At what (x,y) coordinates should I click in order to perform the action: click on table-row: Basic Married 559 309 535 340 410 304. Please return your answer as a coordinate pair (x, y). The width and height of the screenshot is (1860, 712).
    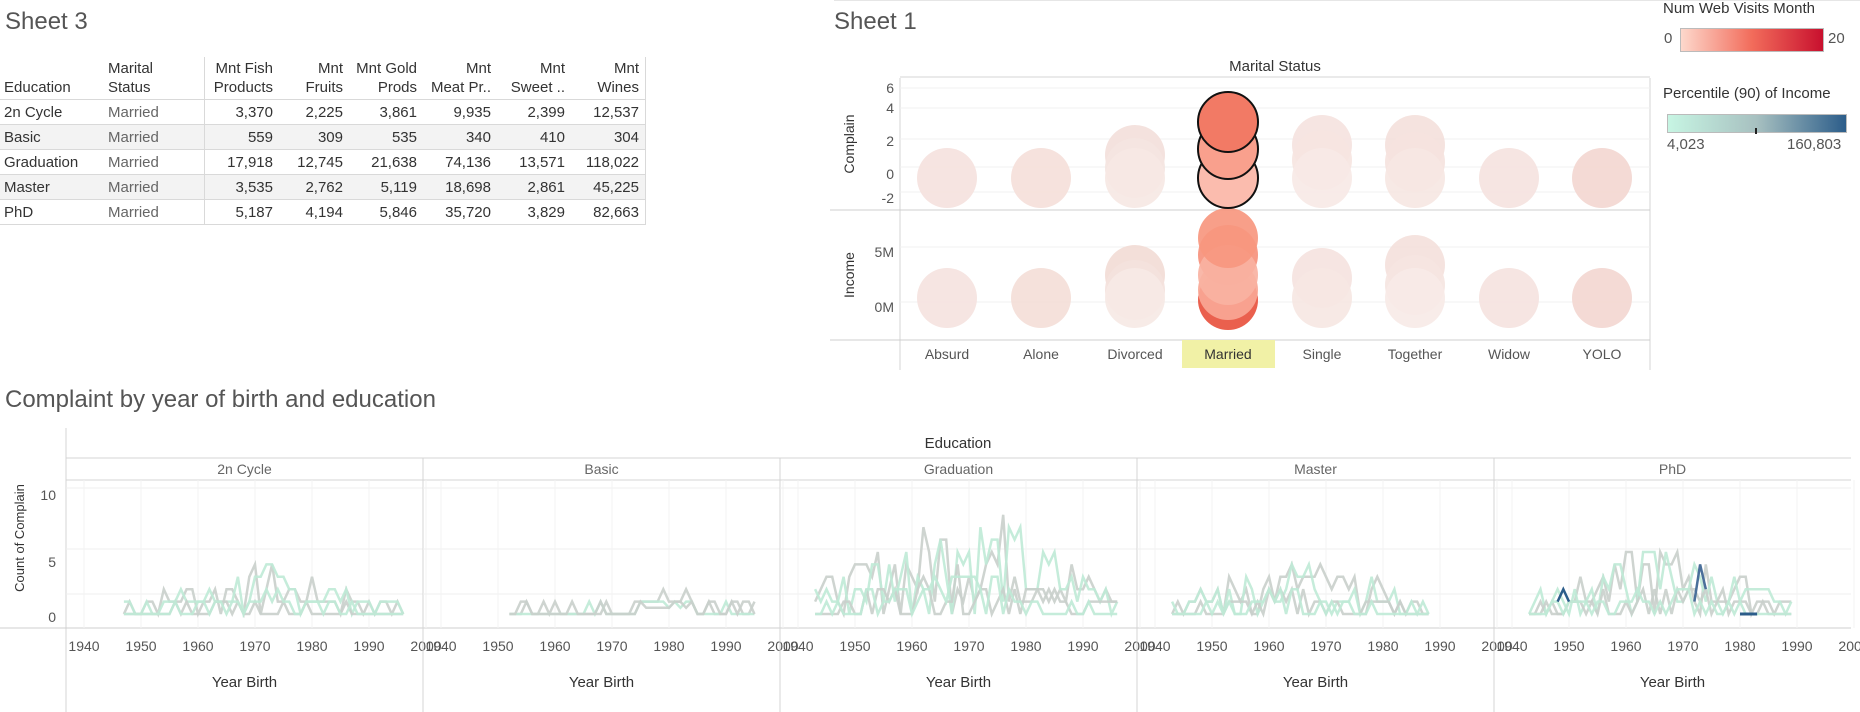
    Looking at the image, I should click on (323, 137).